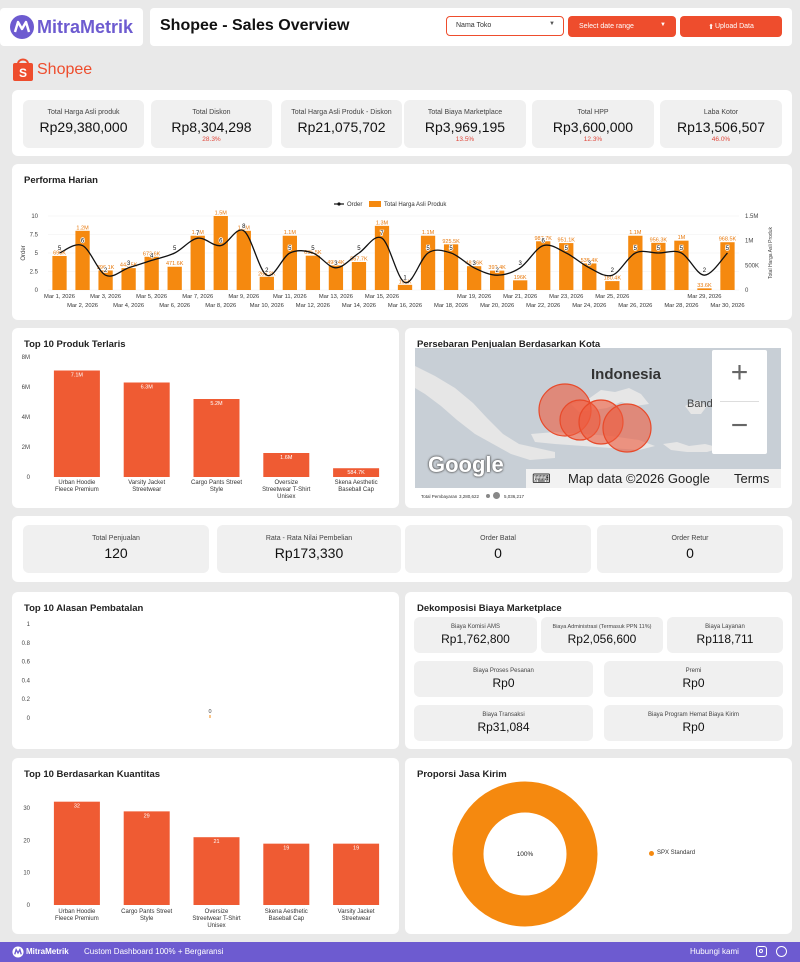  What do you see at coordinates (593, 127) in the screenshot?
I see `kpi-value: Rp3,600,000` at bounding box center [593, 127].